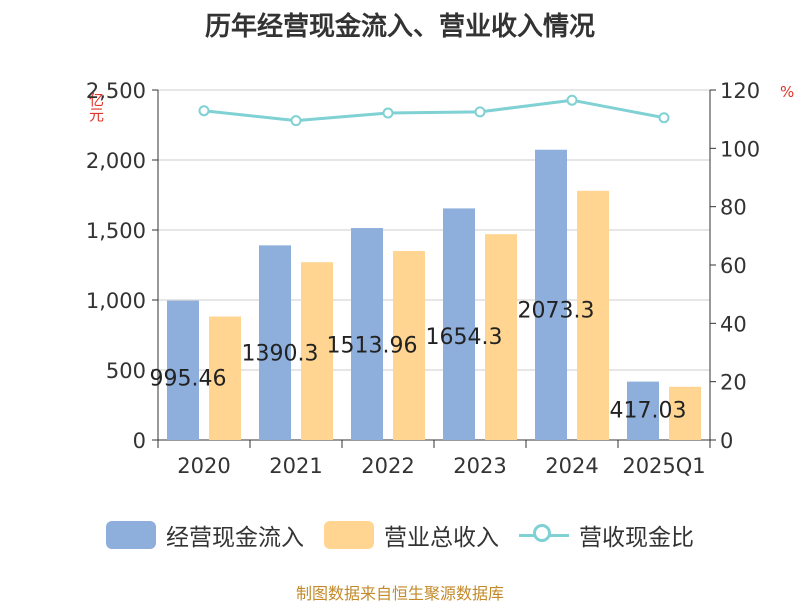 This screenshot has width=800, height=604. What do you see at coordinates (96, 107) in the screenshot?
I see `left-axis-unit: 亿元` at bounding box center [96, 107].